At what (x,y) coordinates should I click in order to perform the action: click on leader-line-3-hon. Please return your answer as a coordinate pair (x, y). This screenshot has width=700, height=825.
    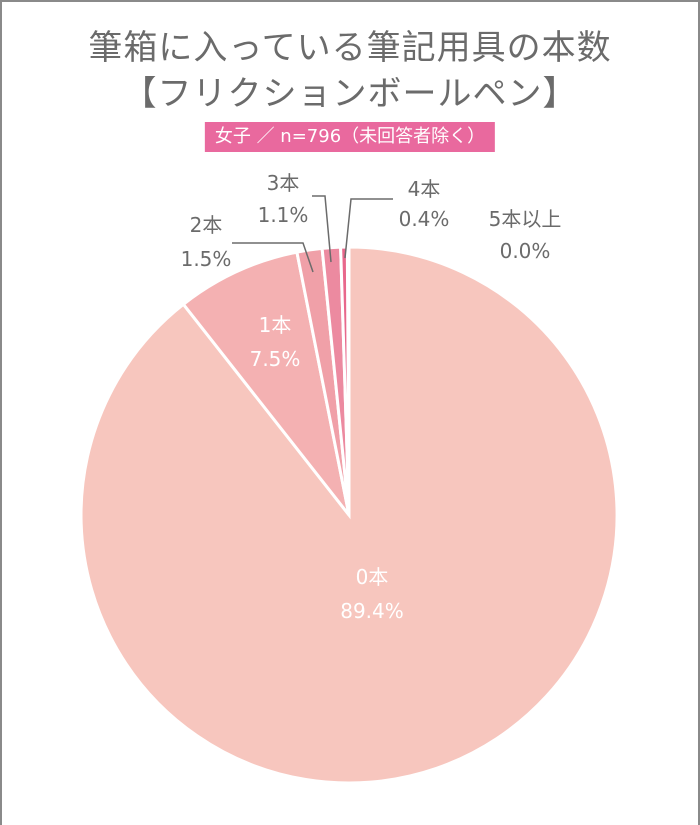
    Looking at the image, I should click on (322, 229).